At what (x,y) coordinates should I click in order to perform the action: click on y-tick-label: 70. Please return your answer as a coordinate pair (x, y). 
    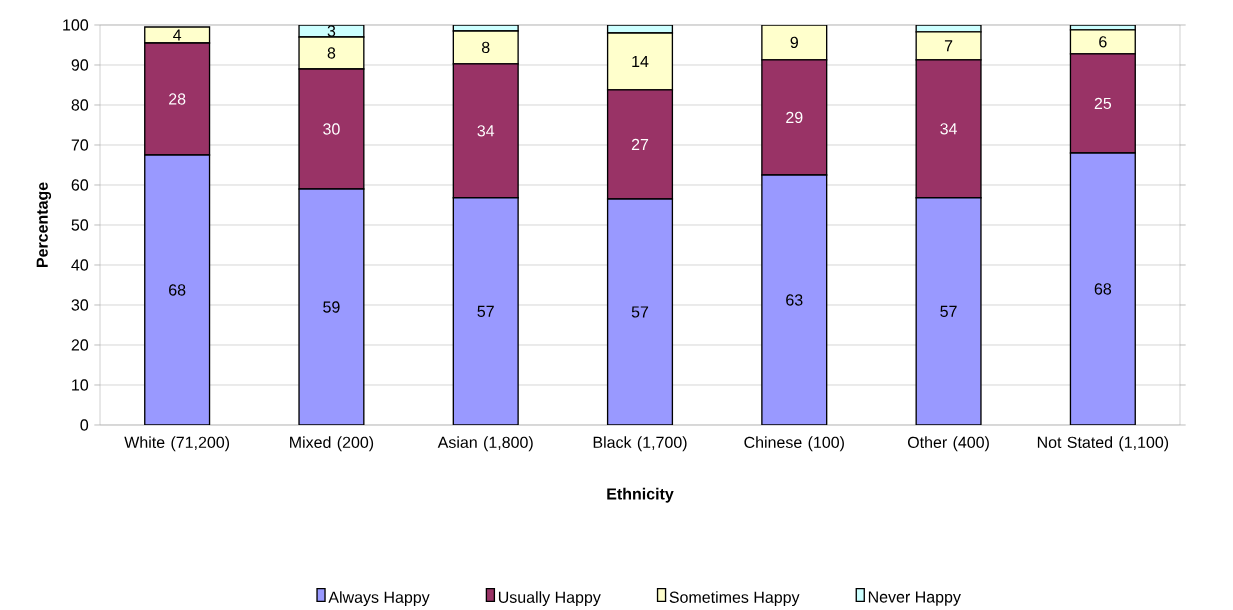
    Looking at the image, I should click on (80, 145).